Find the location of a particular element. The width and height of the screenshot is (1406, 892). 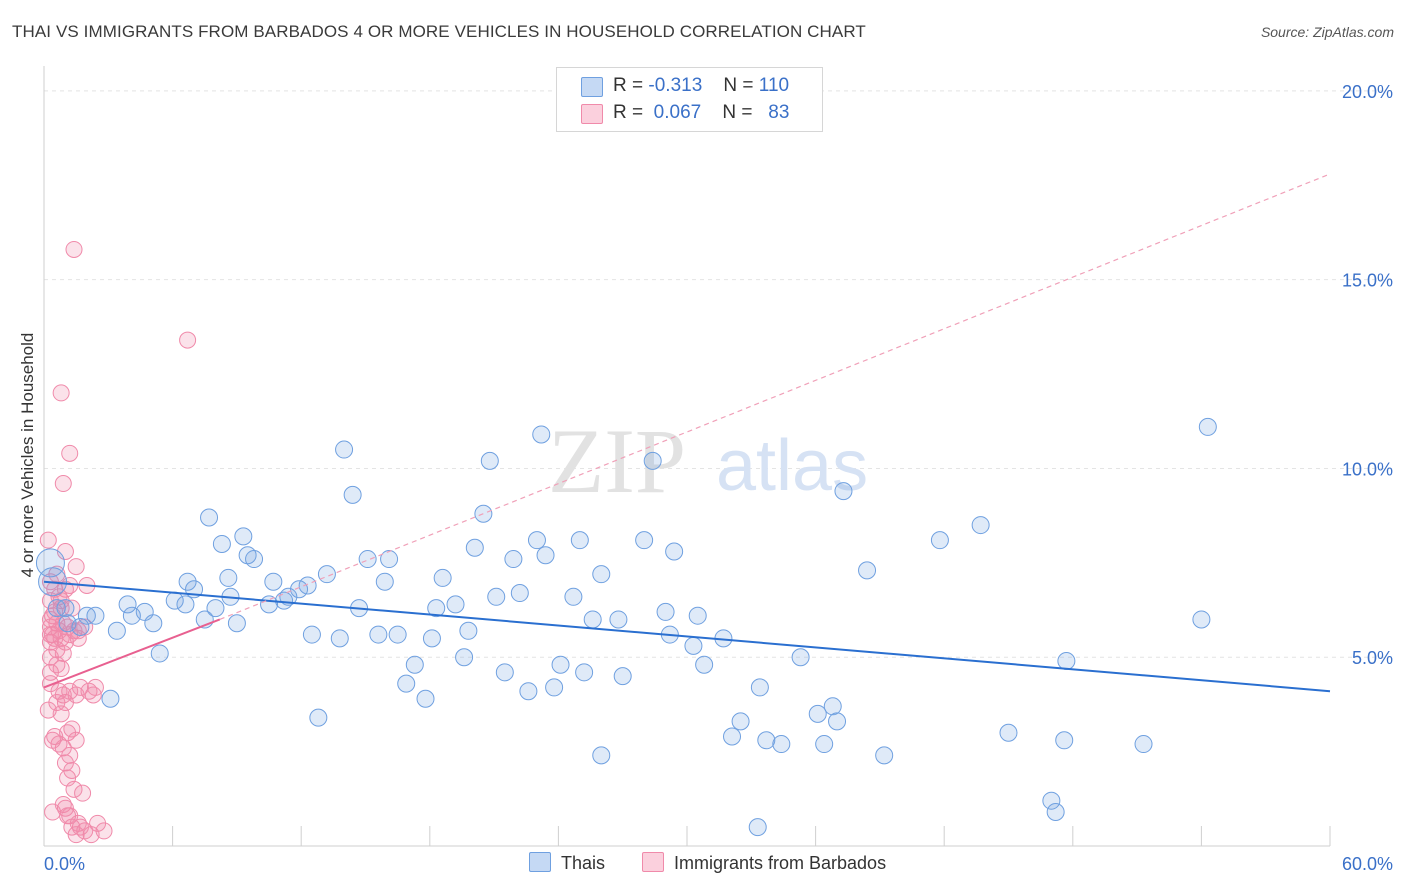

legend-swatch-barbados is located at coordinates (592, 114).